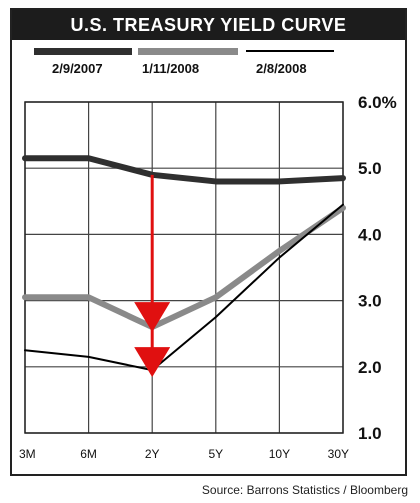  What do you see at coordinates (83, 51) in the screenshot?
I see `legend-swatch-2007` at bounding box center [83, 51].